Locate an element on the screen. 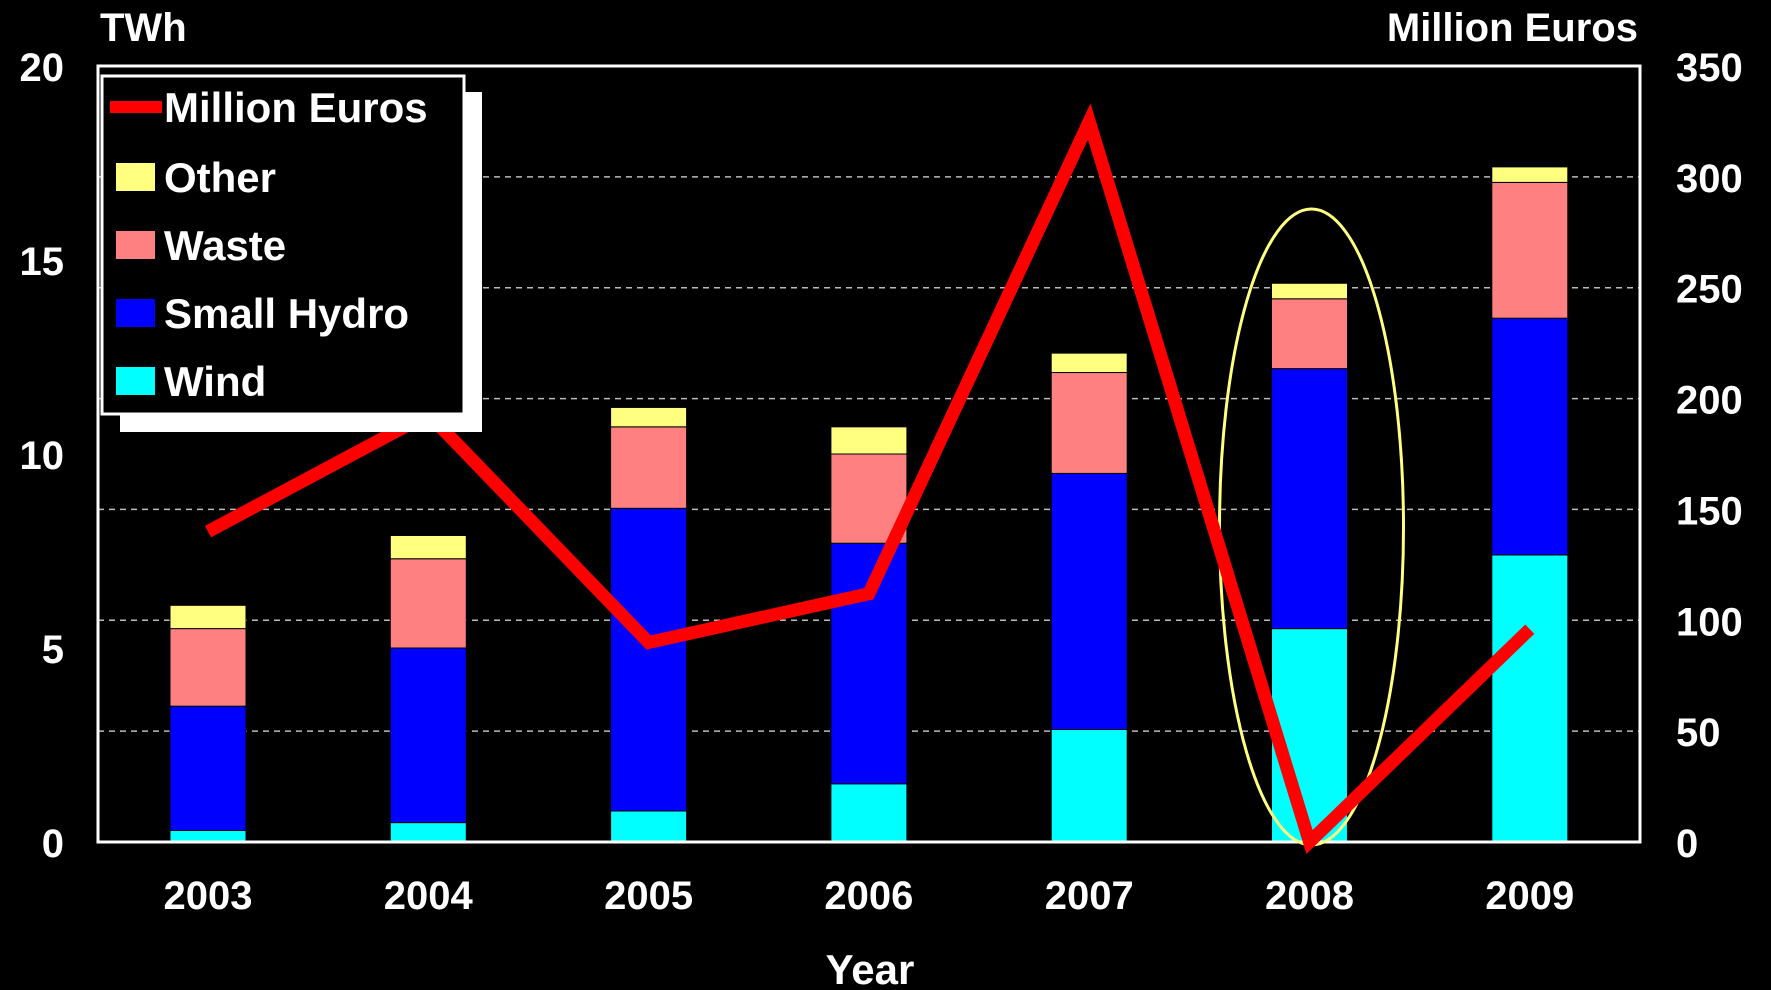 This screenshot has width=1771, height=990. right-tick-label: 150 is located at coordinates (1709, 511).